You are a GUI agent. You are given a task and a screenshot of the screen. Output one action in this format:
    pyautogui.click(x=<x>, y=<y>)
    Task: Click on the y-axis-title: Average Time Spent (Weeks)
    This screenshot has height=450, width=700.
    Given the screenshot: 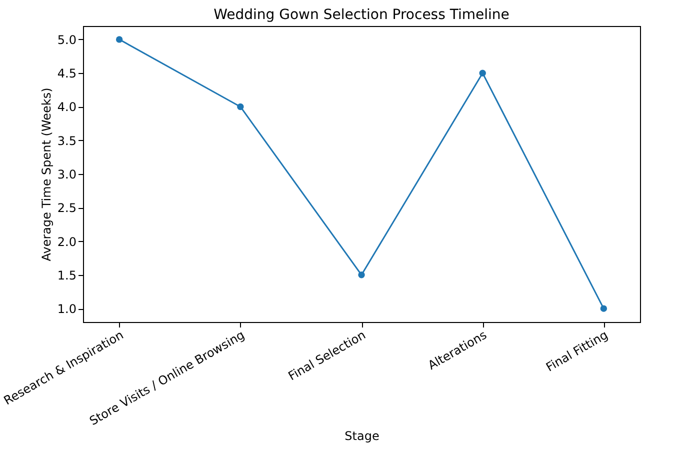 What is the action you would take?
    pyautogui.click(x=46, y=175)
    